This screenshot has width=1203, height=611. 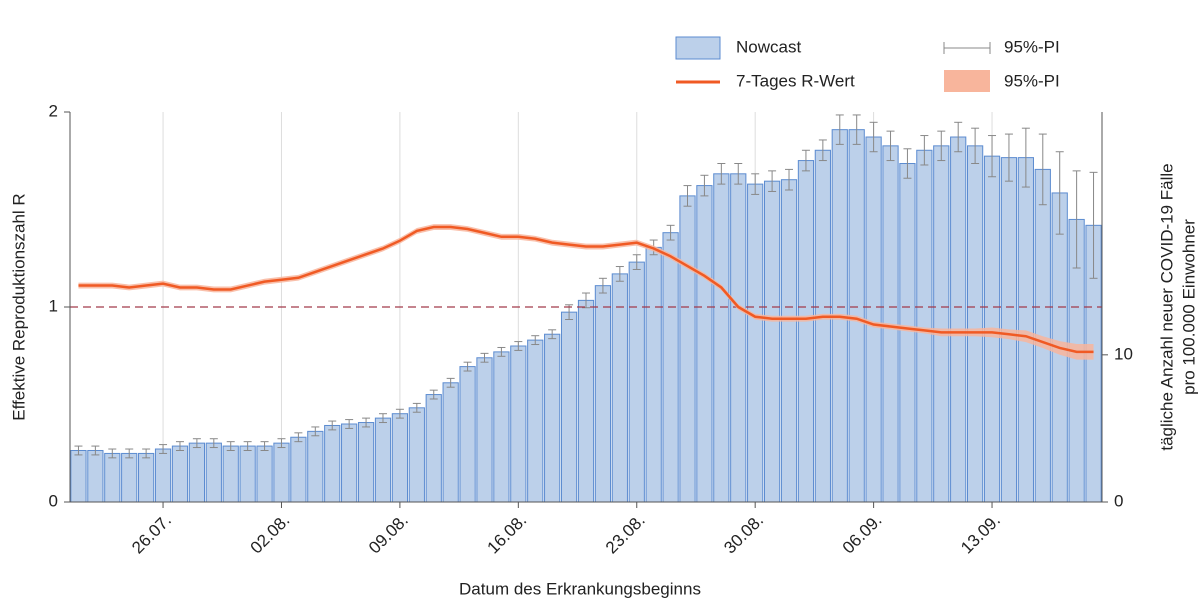 What do you see at coordinates (1188, 307) in the screenshot?
I see `y2-axis-title: pro 100.000 Einwohner` at bounding box center [1188, 307].